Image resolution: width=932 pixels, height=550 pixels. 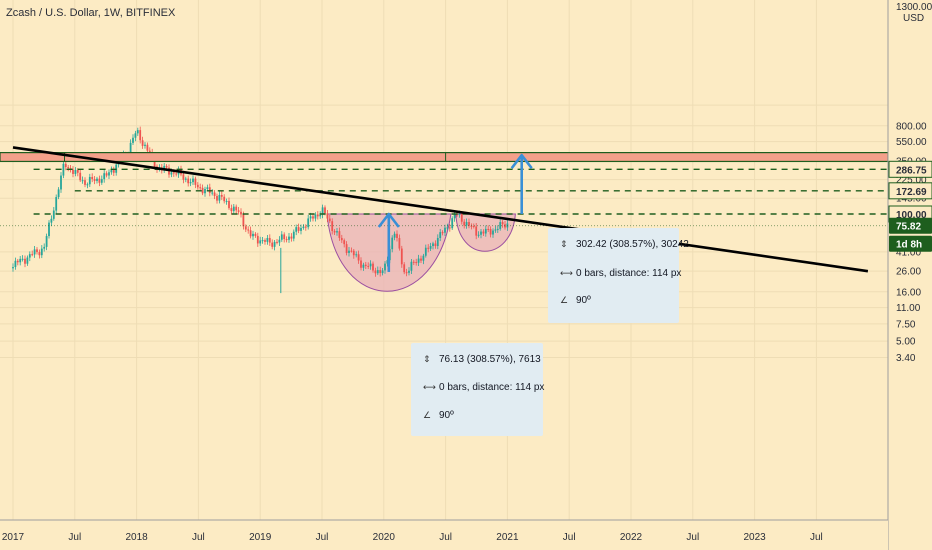 What do you see at coordinates (427, 416) in the screenshot?
I see `angle-icon: ∠` at bounding box center [427, 416].